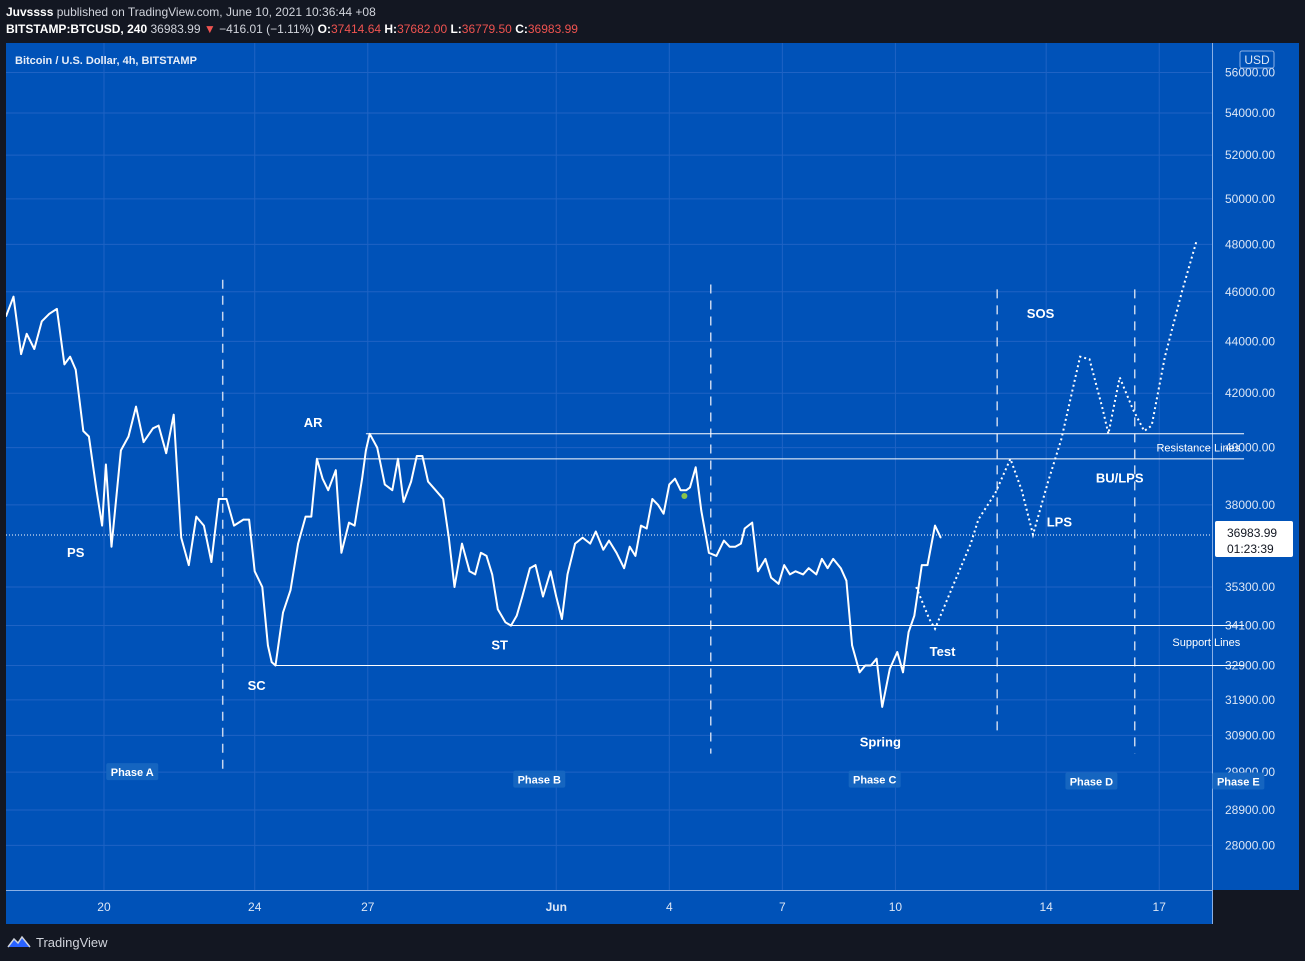 This screenshot has width=1305, height=961. Describe the element at coordinates (175, 29) in the screenshot. I see `last-price: 36983.99` at that location.